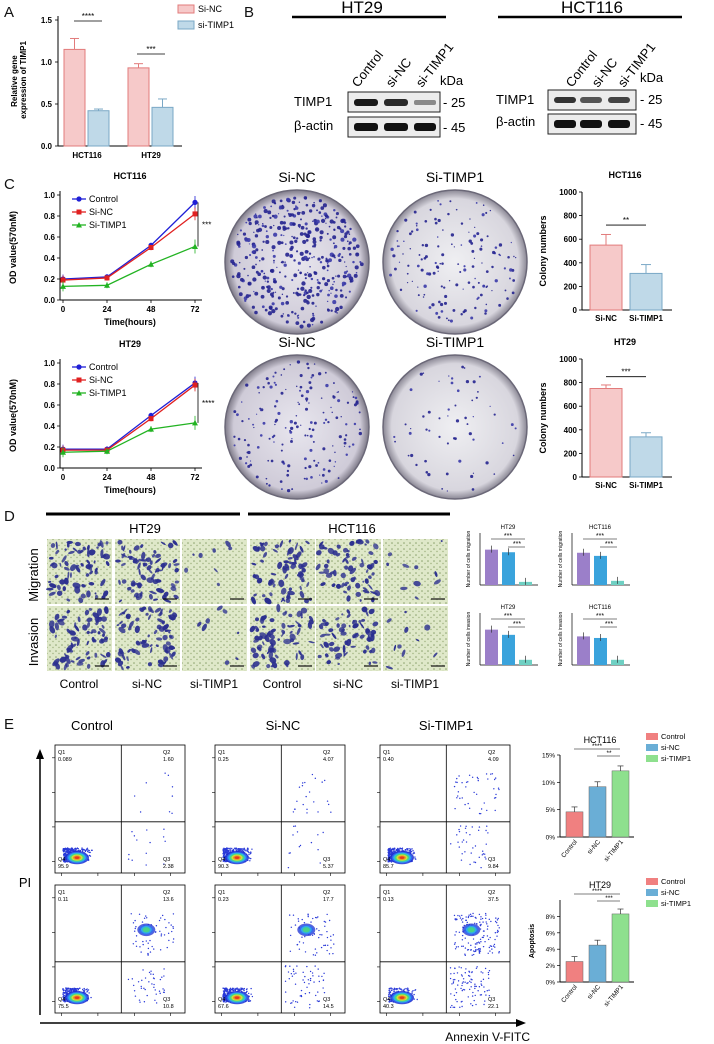 The image size is (714, 1044). What do you see at coordinates (108, 225) in the screenshot?
I see `panel-c-legend-label: Si-TIMP1` at bounding box center [108, 225].